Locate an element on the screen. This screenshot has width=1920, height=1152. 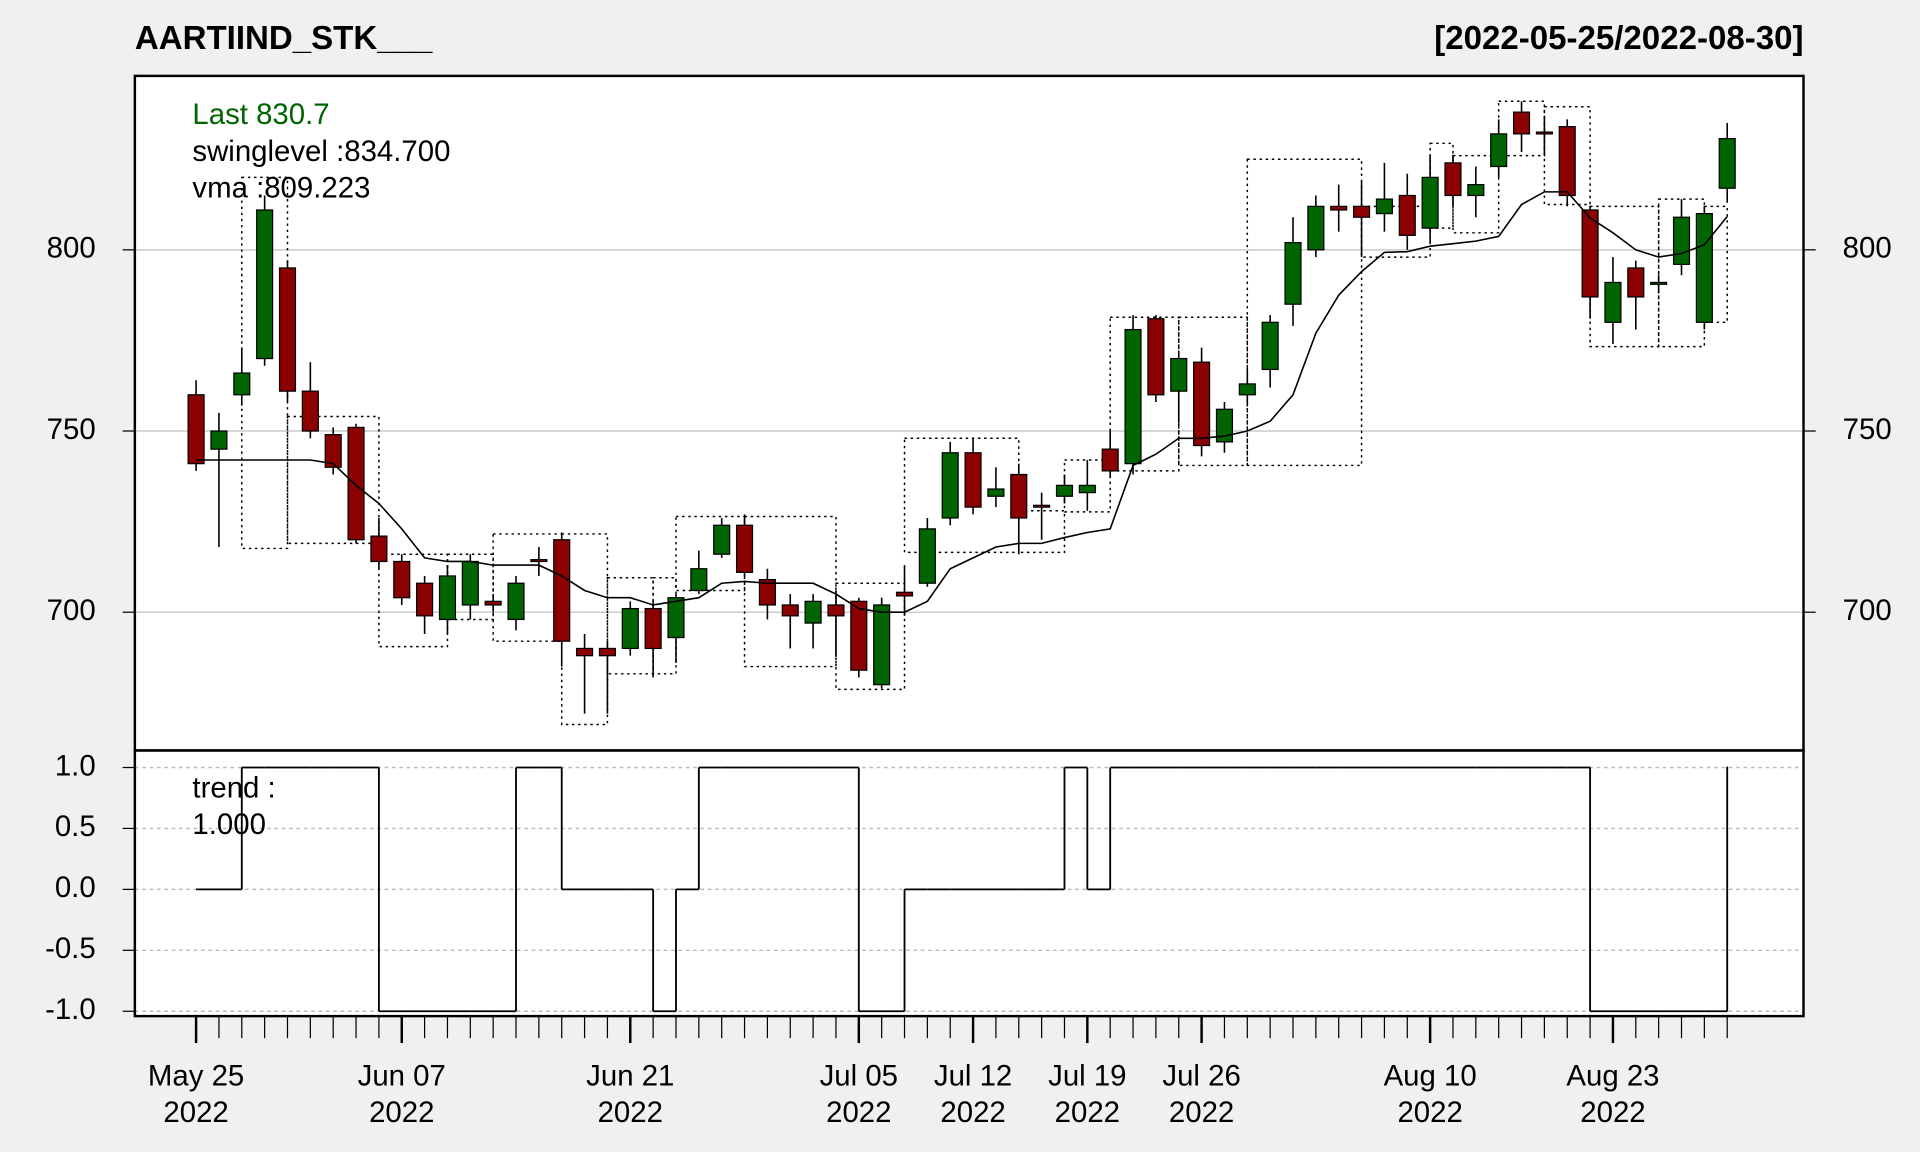
chart-title: AARTIIND_STK___ is located at coordinates (284, 38).